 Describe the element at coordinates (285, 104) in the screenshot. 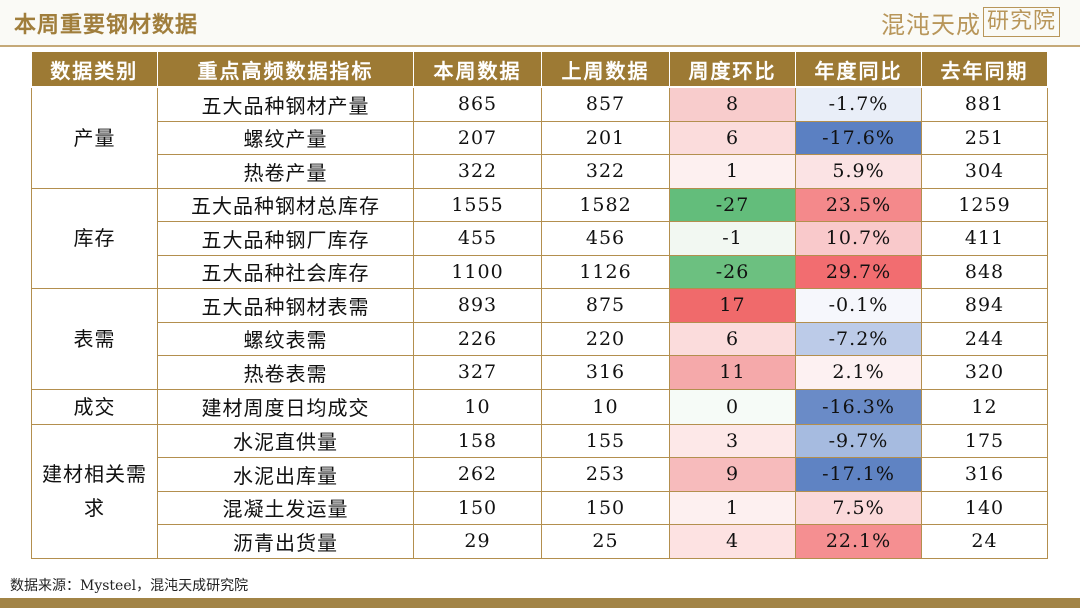

I see `indicator-cell: 五大品种钢材产量` at that location.